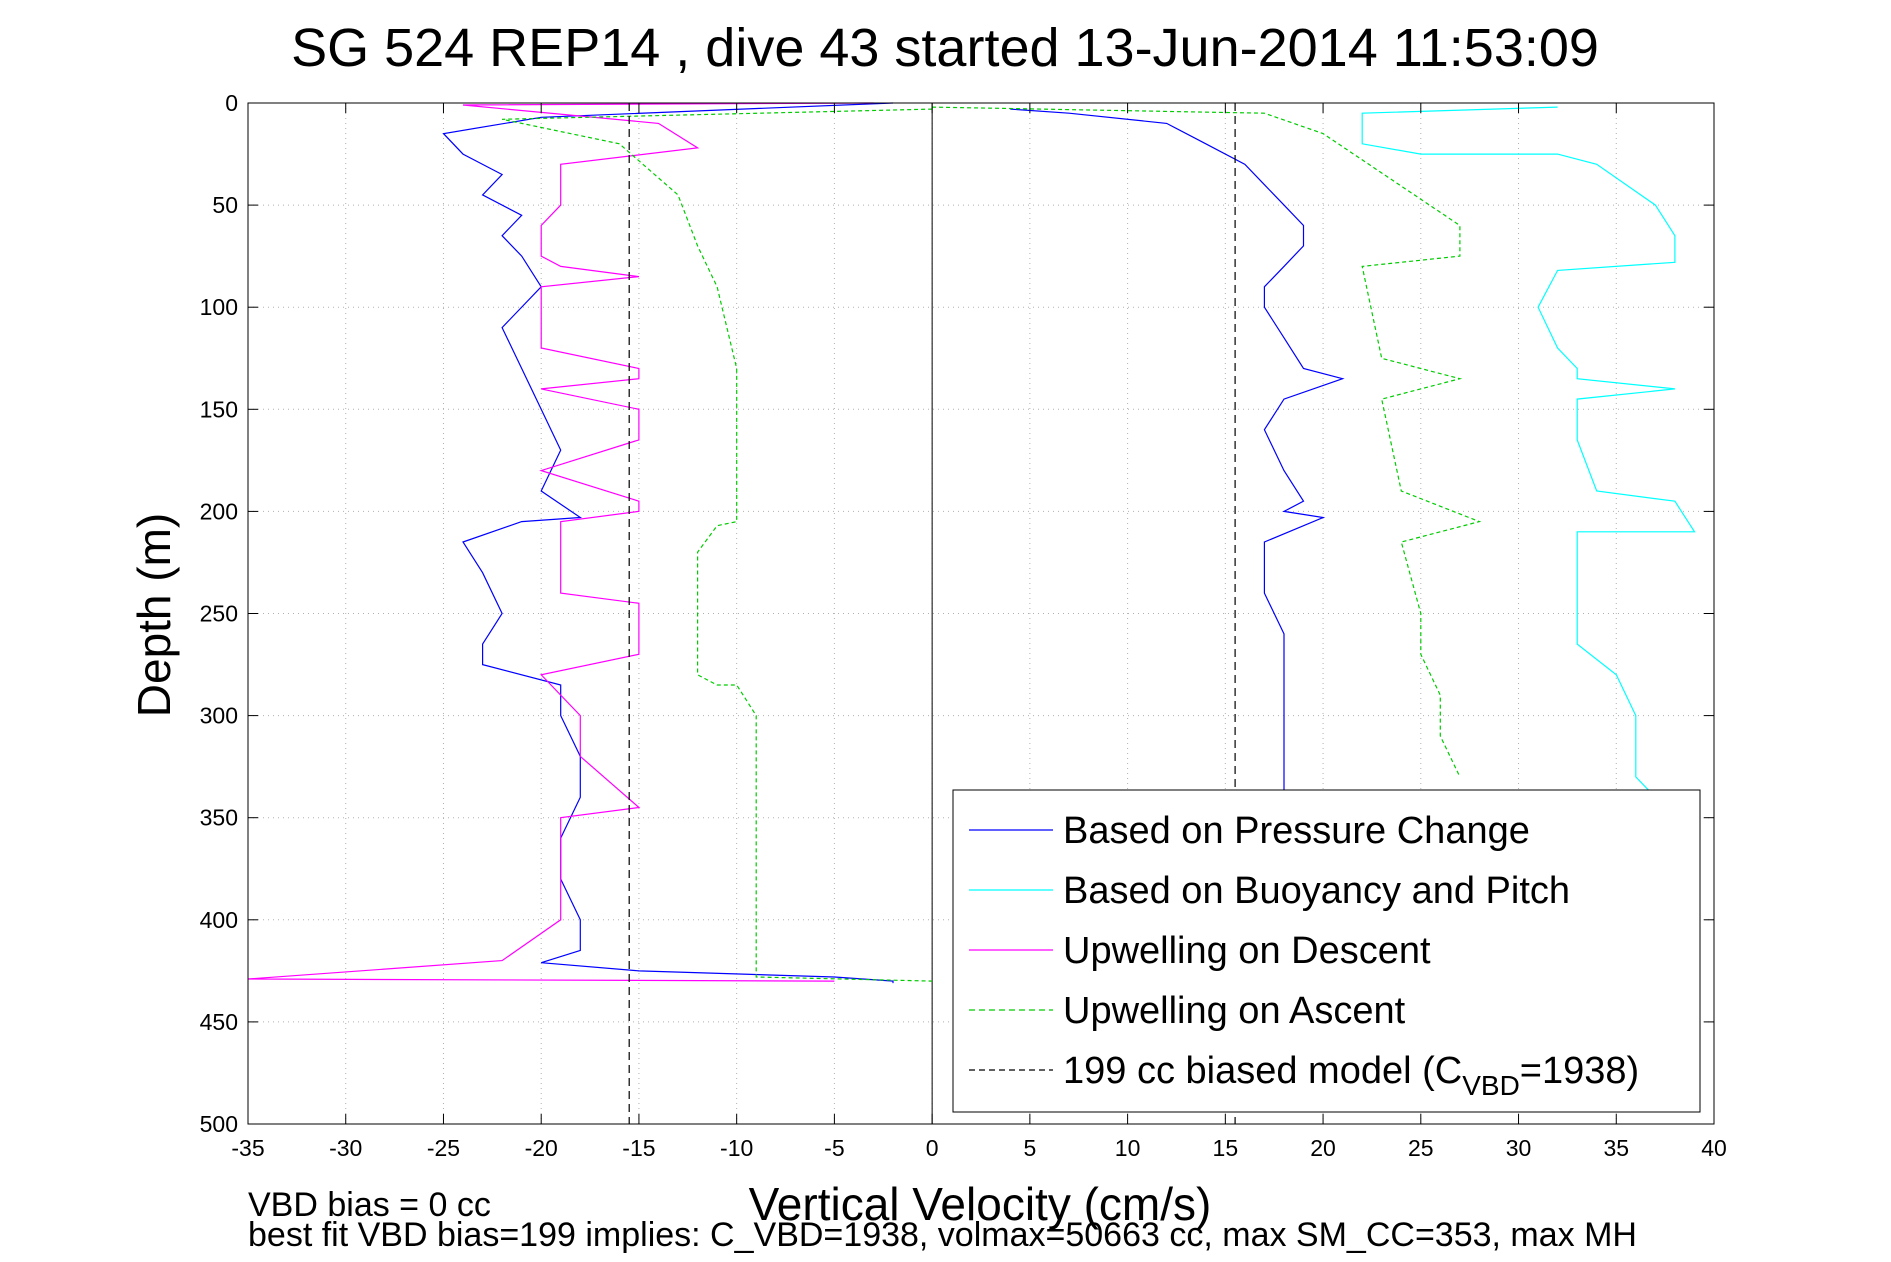 The height and width of the screenshot is (1262, 1891). What do you see at coordinates (1247, 951) in the screenshot?
I see `legend-label: Upwelling on Descent` at bounding box center [1247, 951].